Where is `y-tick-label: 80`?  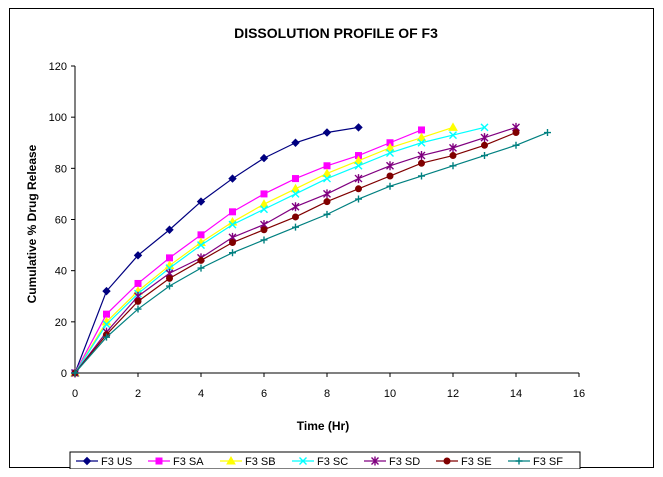
y-tick-label: 80 is located at coordinates (61, 169).